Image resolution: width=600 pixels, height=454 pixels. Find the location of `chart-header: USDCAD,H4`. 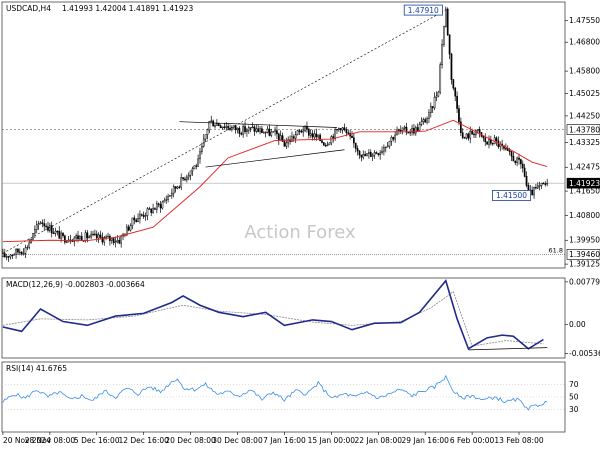

chart-header: USDCAD,H4 is located at coordinates (28, 8).